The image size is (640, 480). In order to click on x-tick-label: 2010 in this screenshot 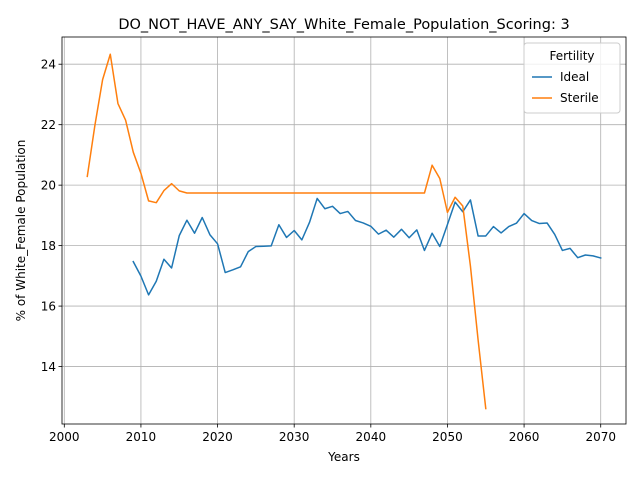, I will do `click(141, 437)`.